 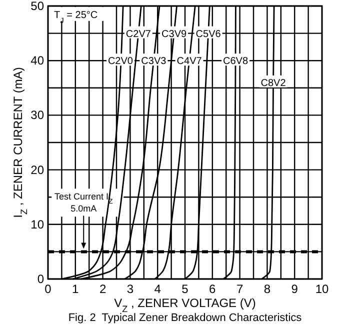 I want to click on x-tick-label: 8, so click(x=267, y=289).